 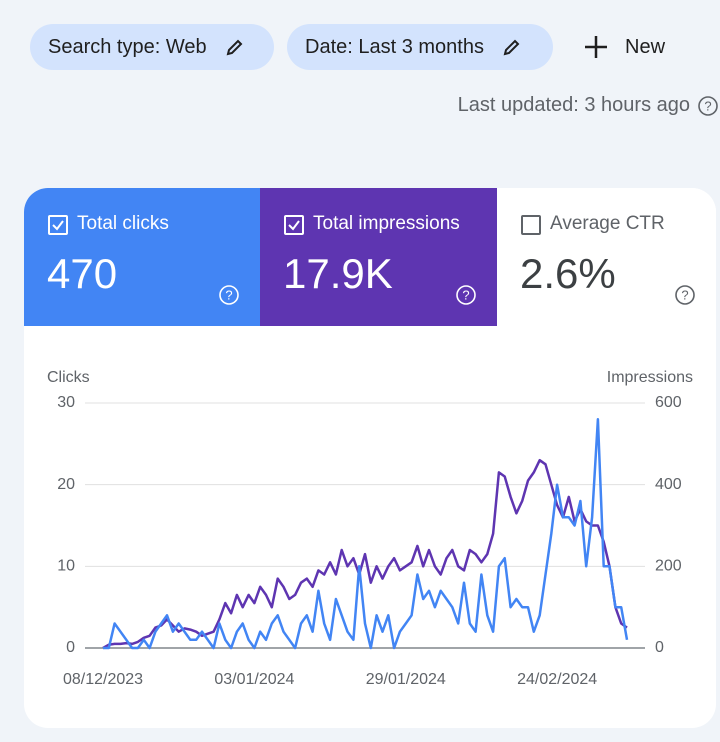 What do you see at coordinates (394, 46) in the screenshot?
I see `filter-label: Date: Last 3 months` at bounding box center [394, 46].